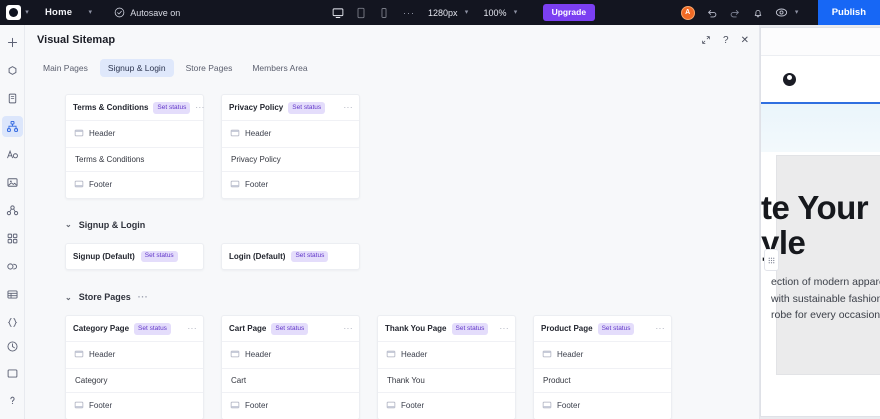 The image size is (880, 419). What do you see at coordinates (12, 210) in the screenshot?
I see `members-icon` at bounding box center [12, 210].